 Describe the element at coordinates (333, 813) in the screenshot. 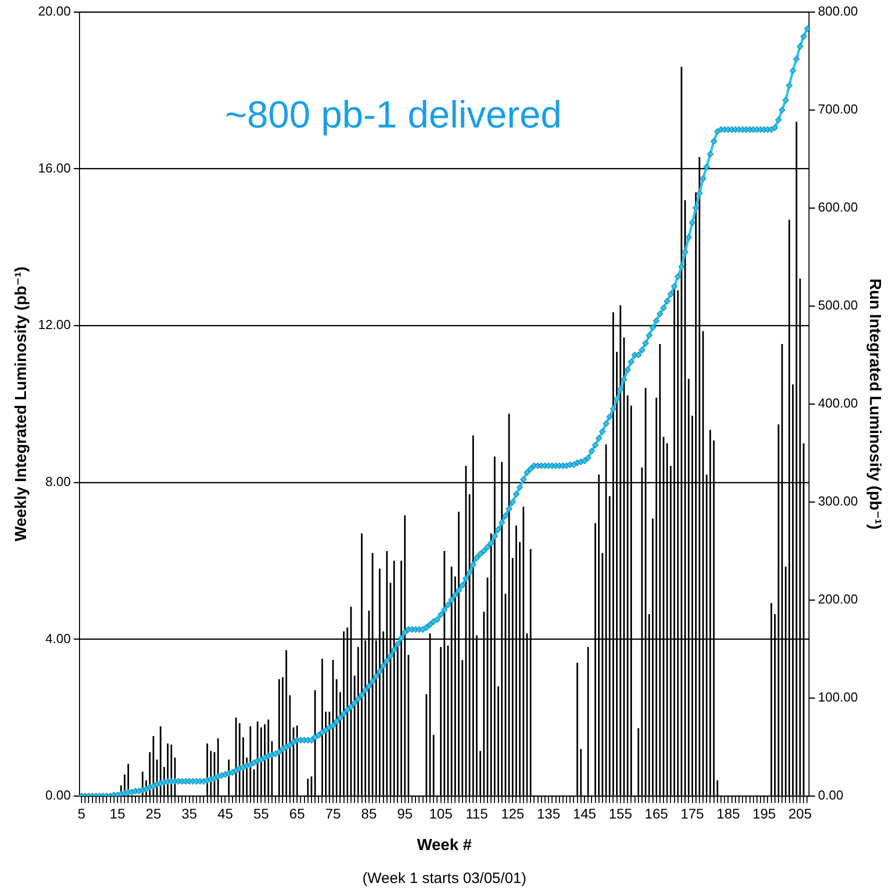

I see `x-tick-label: 75` at that location.